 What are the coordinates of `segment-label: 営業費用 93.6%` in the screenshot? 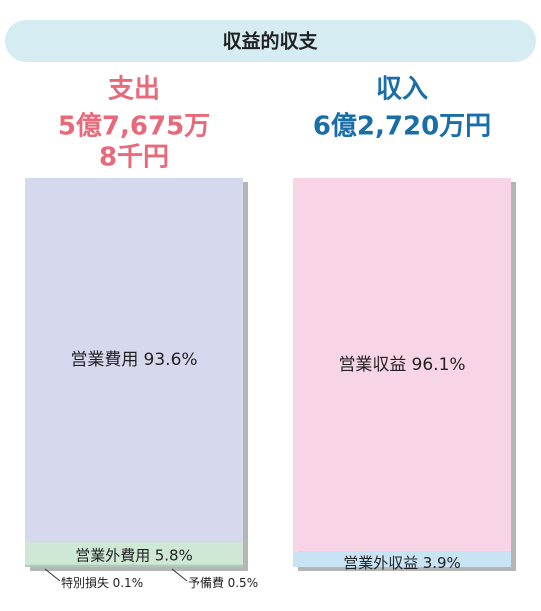 It's located at (133, 360).